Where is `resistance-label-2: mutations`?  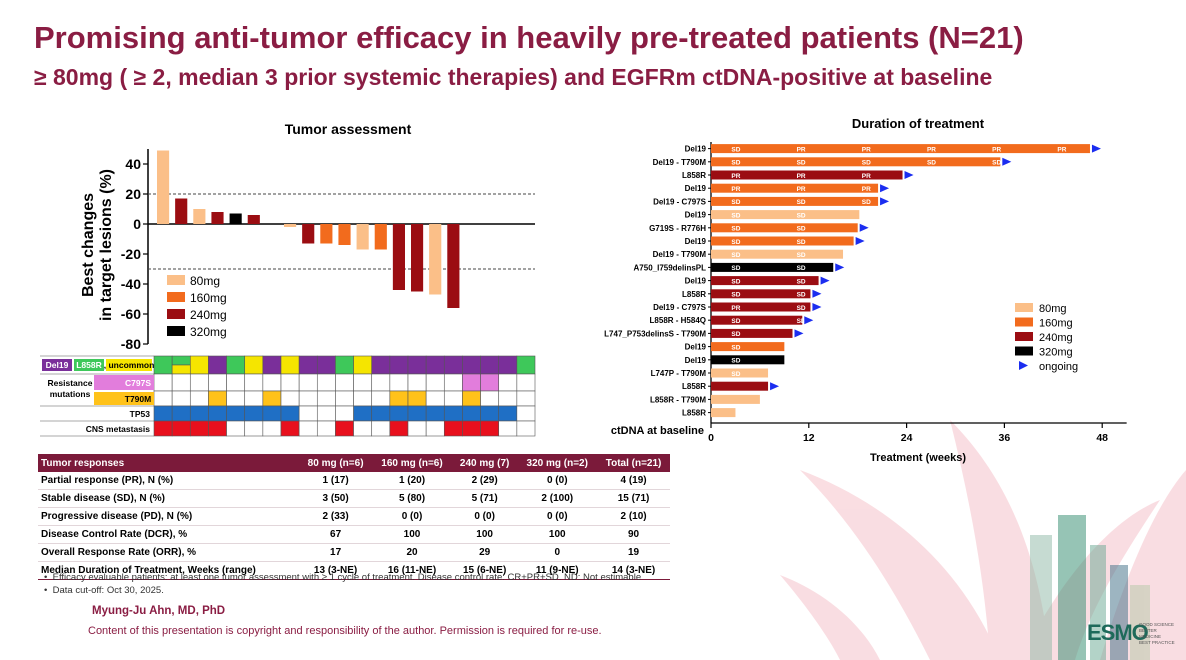 resistance-label-2: mutations is located at coordinates (70, 394).